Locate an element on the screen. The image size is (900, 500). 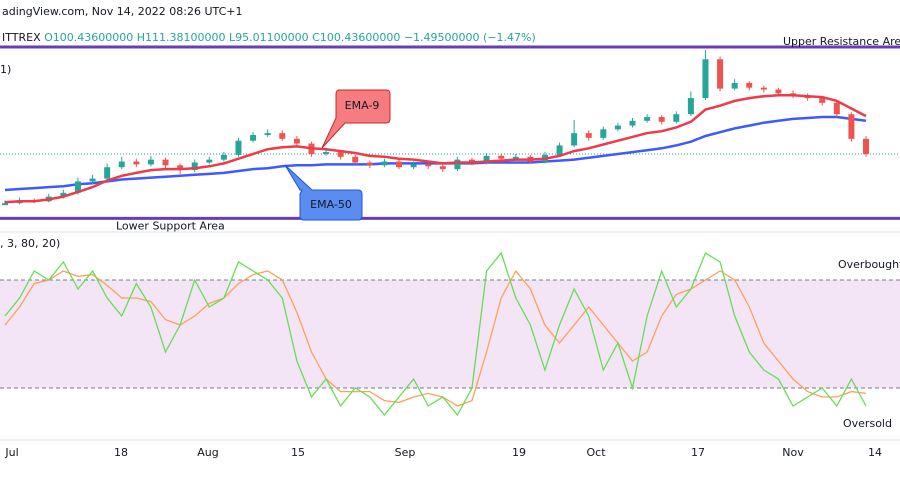
ema50-callout: EMA-50 is located at coordinates (323, 192).